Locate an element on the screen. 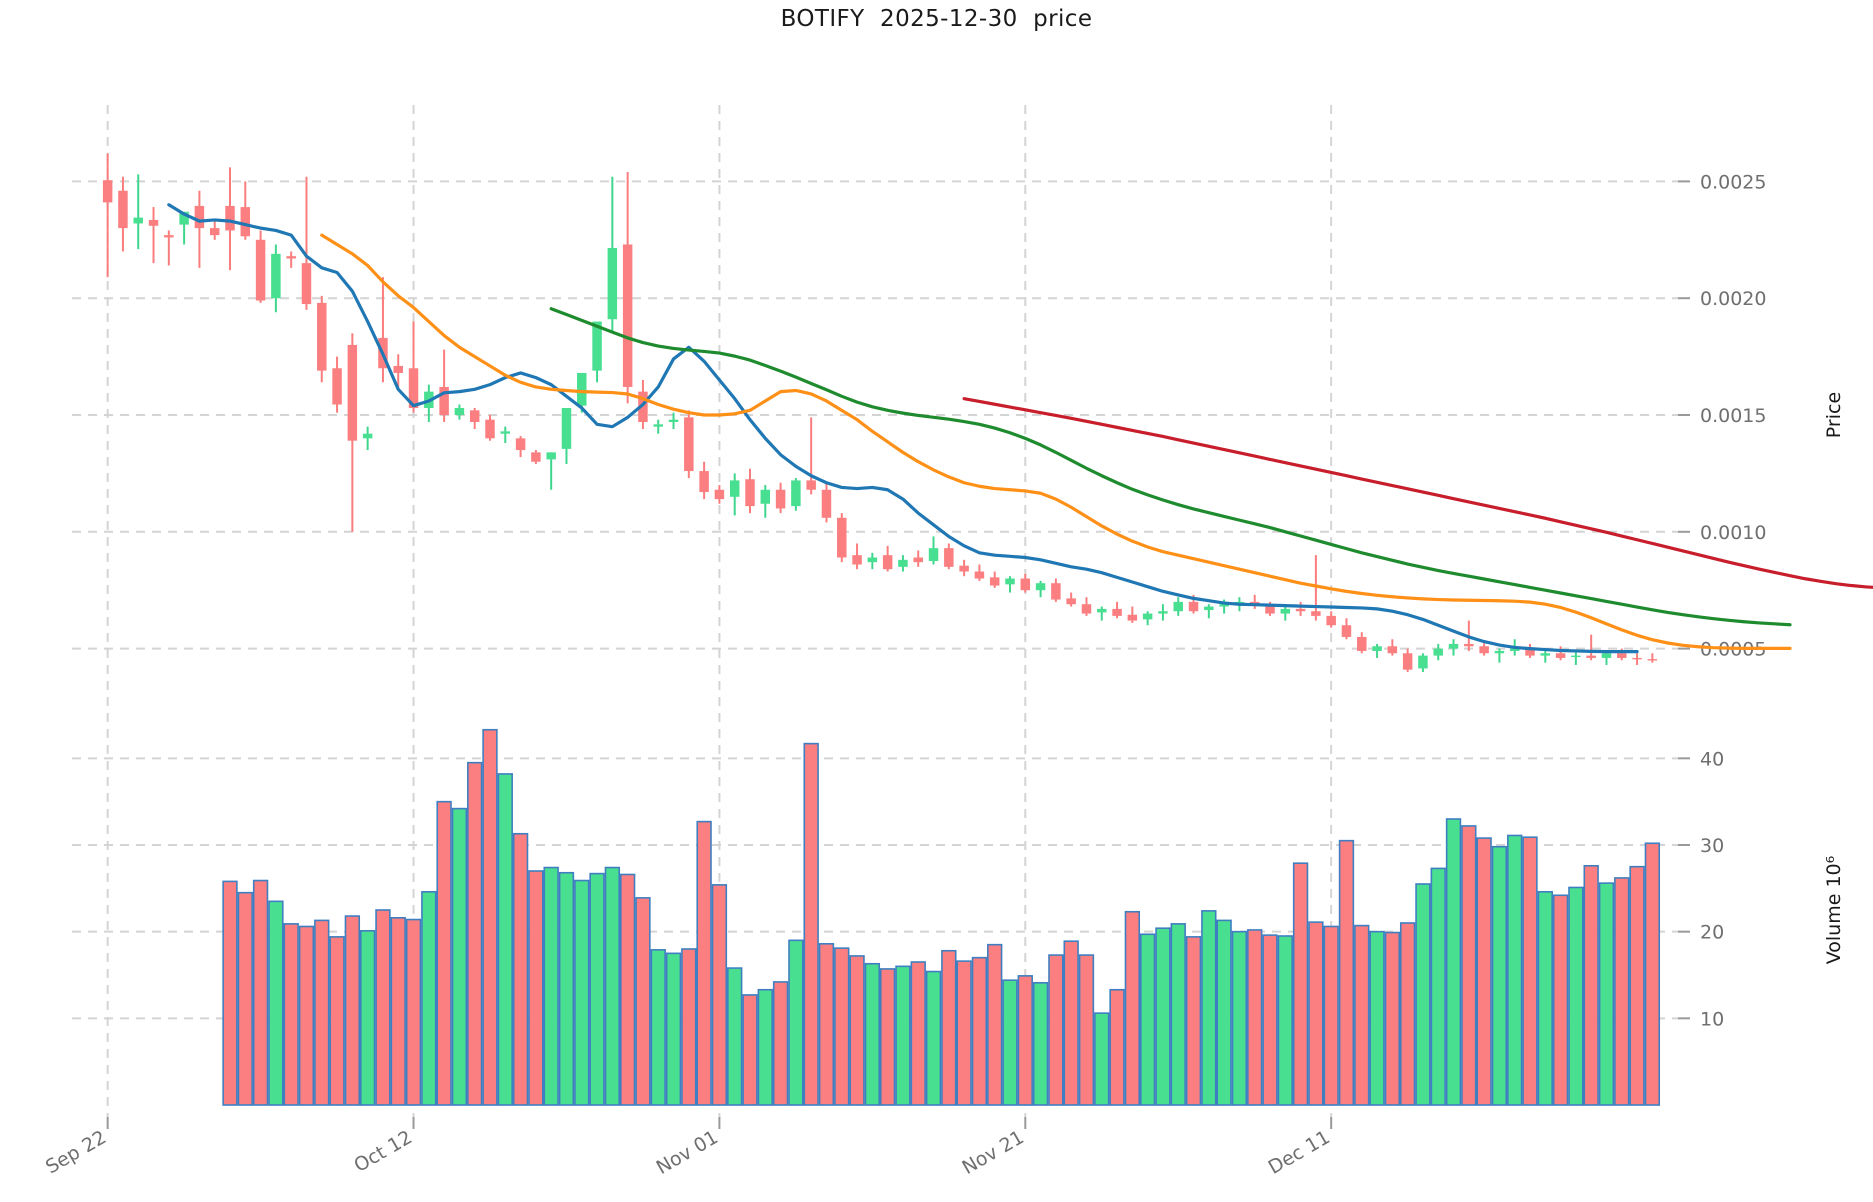 The width and height of the screenshot is (1873, 1202). price-tick-label: 0.0010 is located at coordinates (1733, 533).